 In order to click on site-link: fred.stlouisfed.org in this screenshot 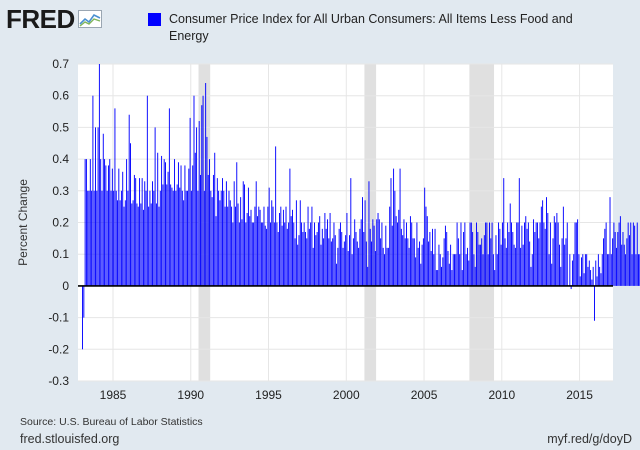, I will do `click(70, 439)`.